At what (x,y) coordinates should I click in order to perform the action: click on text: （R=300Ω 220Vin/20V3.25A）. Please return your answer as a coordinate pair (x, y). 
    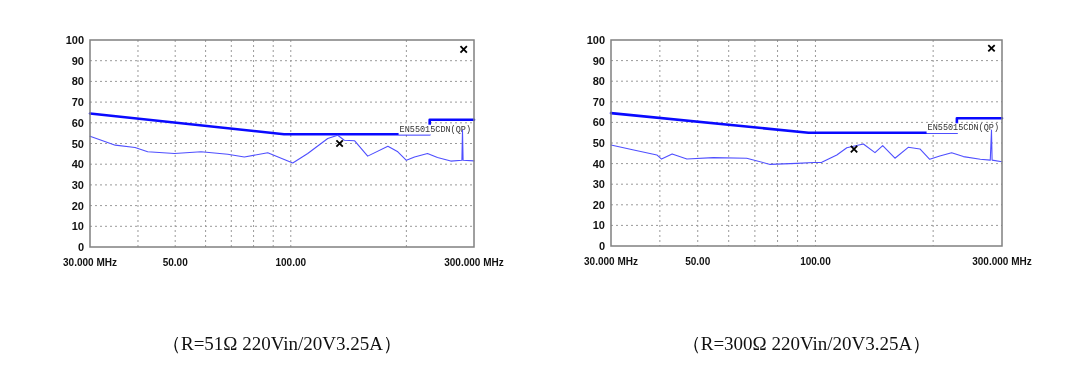
    Looking at the image, I should click on (806, 343).